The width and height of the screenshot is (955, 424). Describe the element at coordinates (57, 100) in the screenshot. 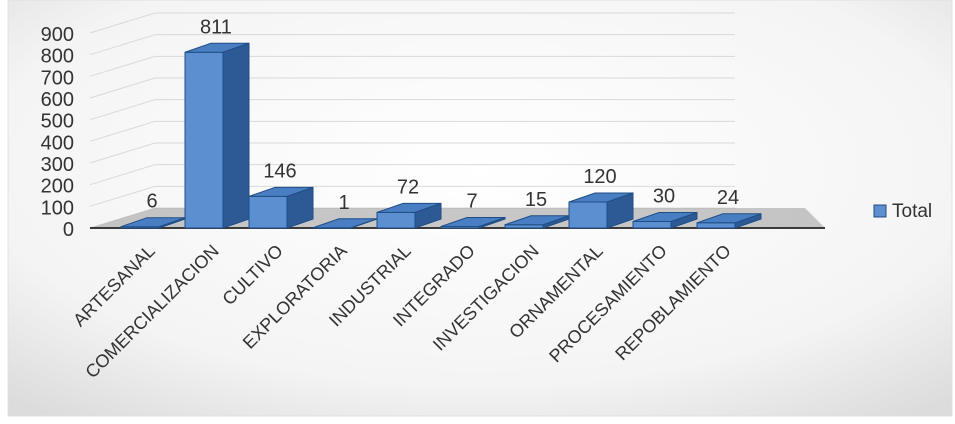

I see `y-tick-label: 600` at that location.